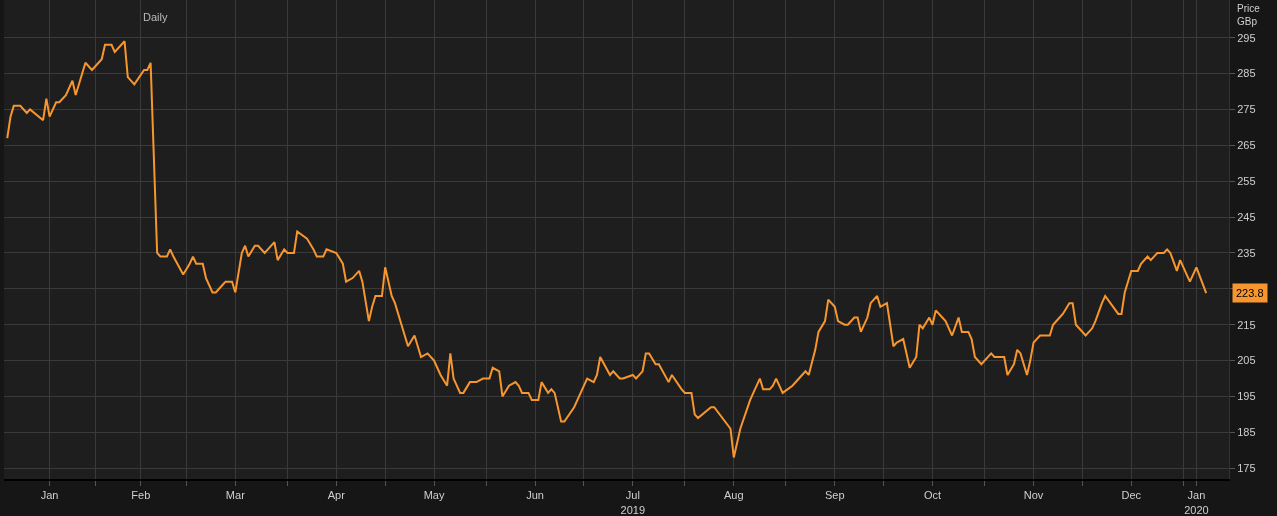  What do you see at coordinates (1246, 468) in the screenshot?
I see `y-tick-label: 175` at bounding box center [1246, 468].